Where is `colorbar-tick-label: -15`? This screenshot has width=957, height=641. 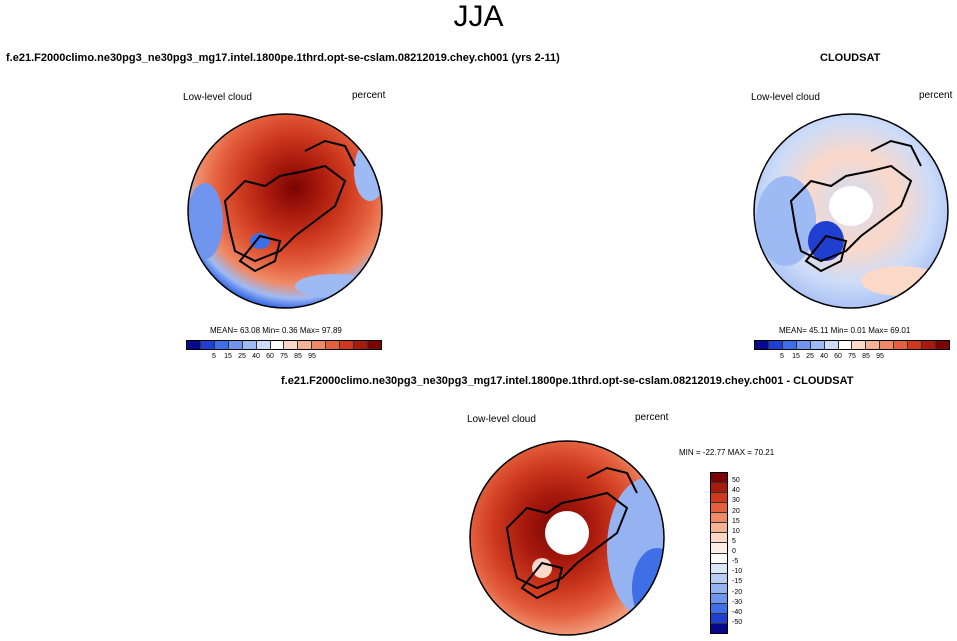 colorbar-tick-label: -15 is located at coordinates (737, 582).